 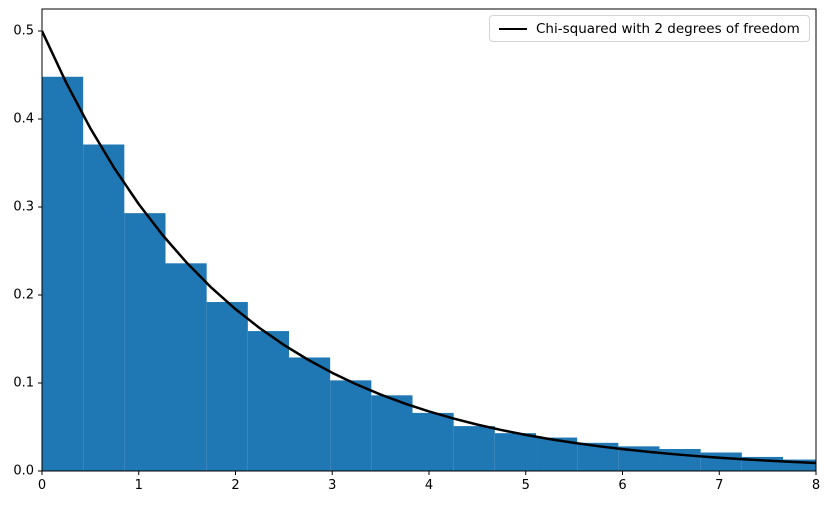 What do you see at coordinates (23, 119) in the screenshot?
I see `y-tick-label: 0.4` at bounding box center [23, 119].